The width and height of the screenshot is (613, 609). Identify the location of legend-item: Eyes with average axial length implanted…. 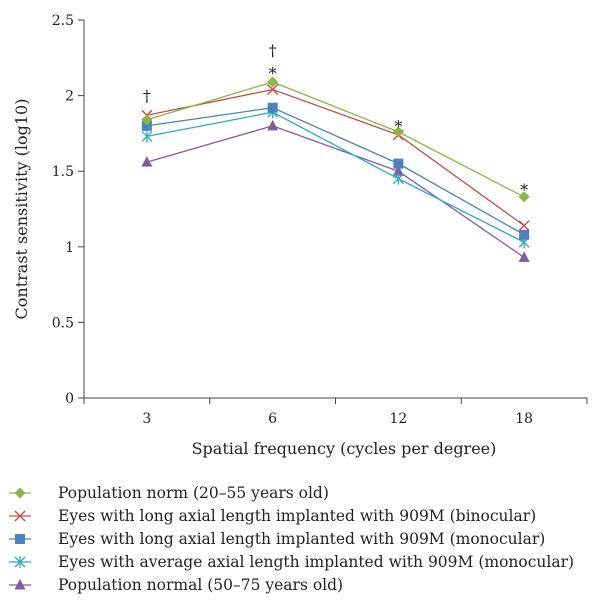
(291, 562).